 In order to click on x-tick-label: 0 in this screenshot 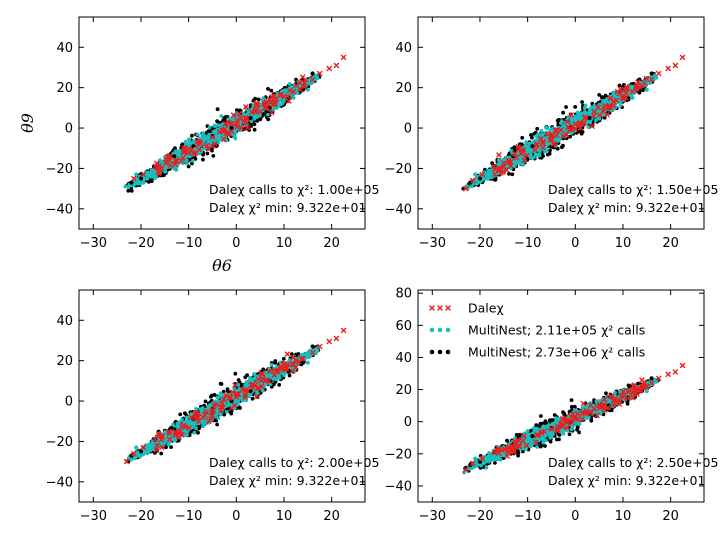, I will do `click(575, 243)`.